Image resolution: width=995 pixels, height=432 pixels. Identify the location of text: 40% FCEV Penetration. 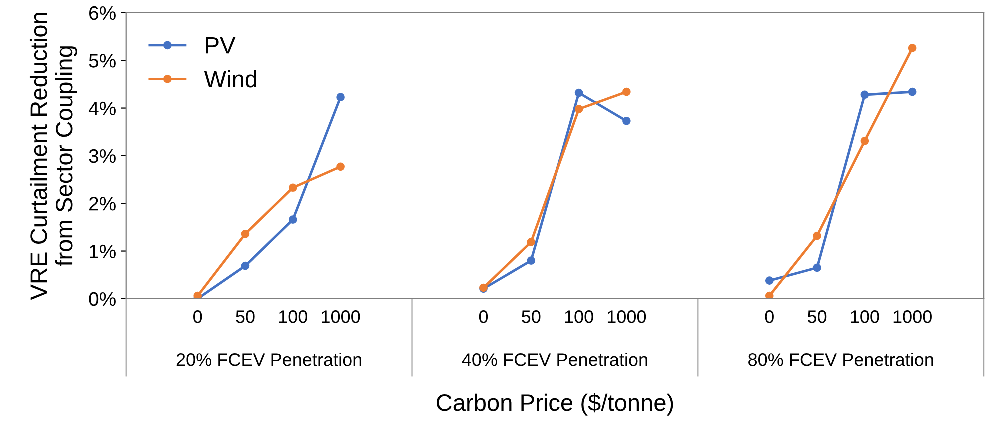
(555, 359).